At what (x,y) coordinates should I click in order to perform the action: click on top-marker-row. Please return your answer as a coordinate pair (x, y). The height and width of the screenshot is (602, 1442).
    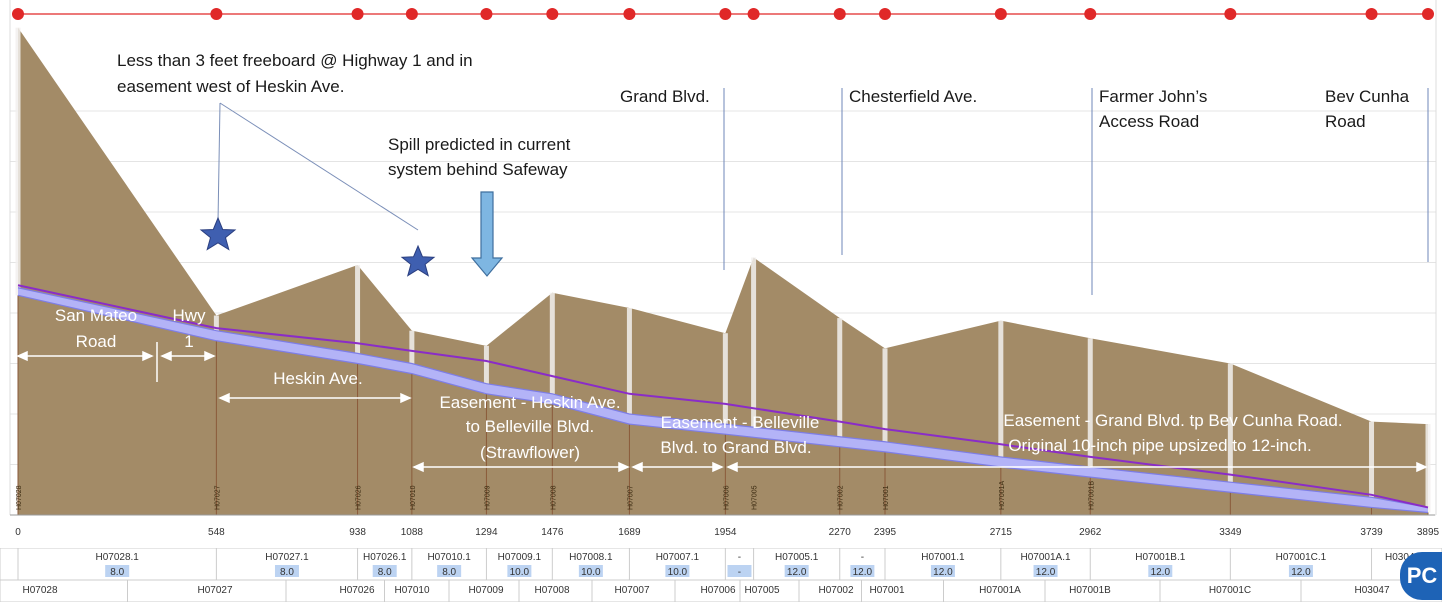
    Looking at the image, I should click on (723, 14).